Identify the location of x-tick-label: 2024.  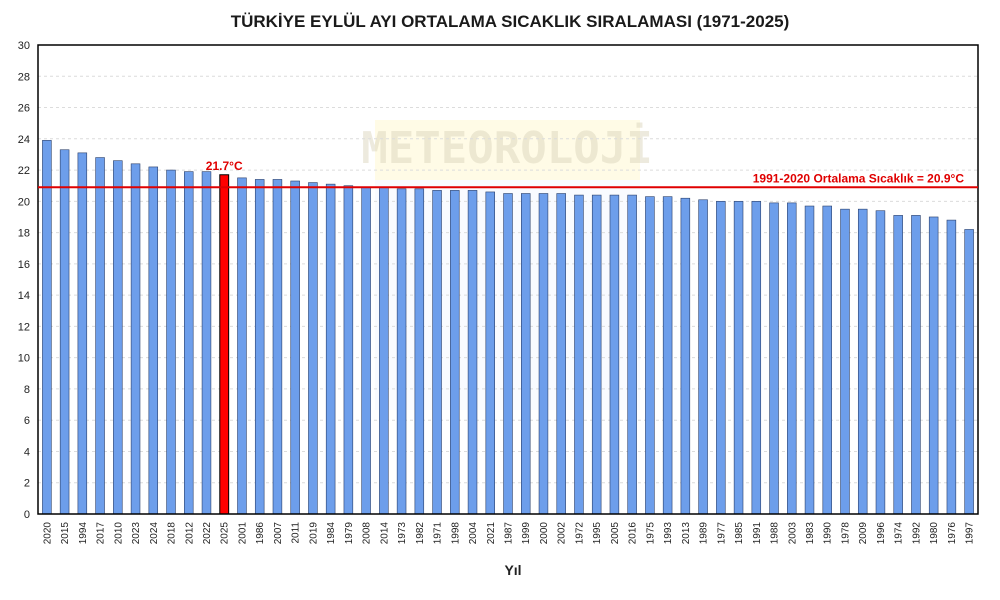
(154, 533).